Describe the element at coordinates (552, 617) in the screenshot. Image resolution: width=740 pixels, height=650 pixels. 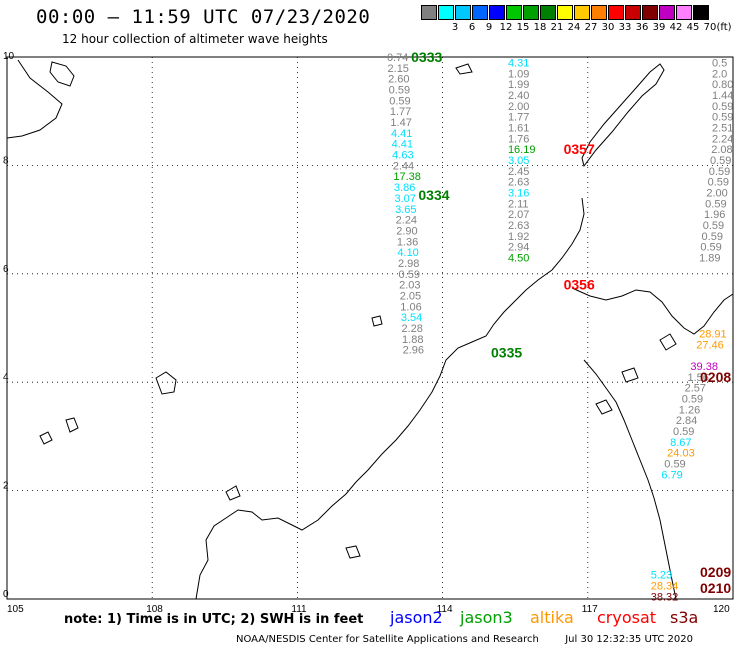
I see `satellite-altika: altika` at that location.